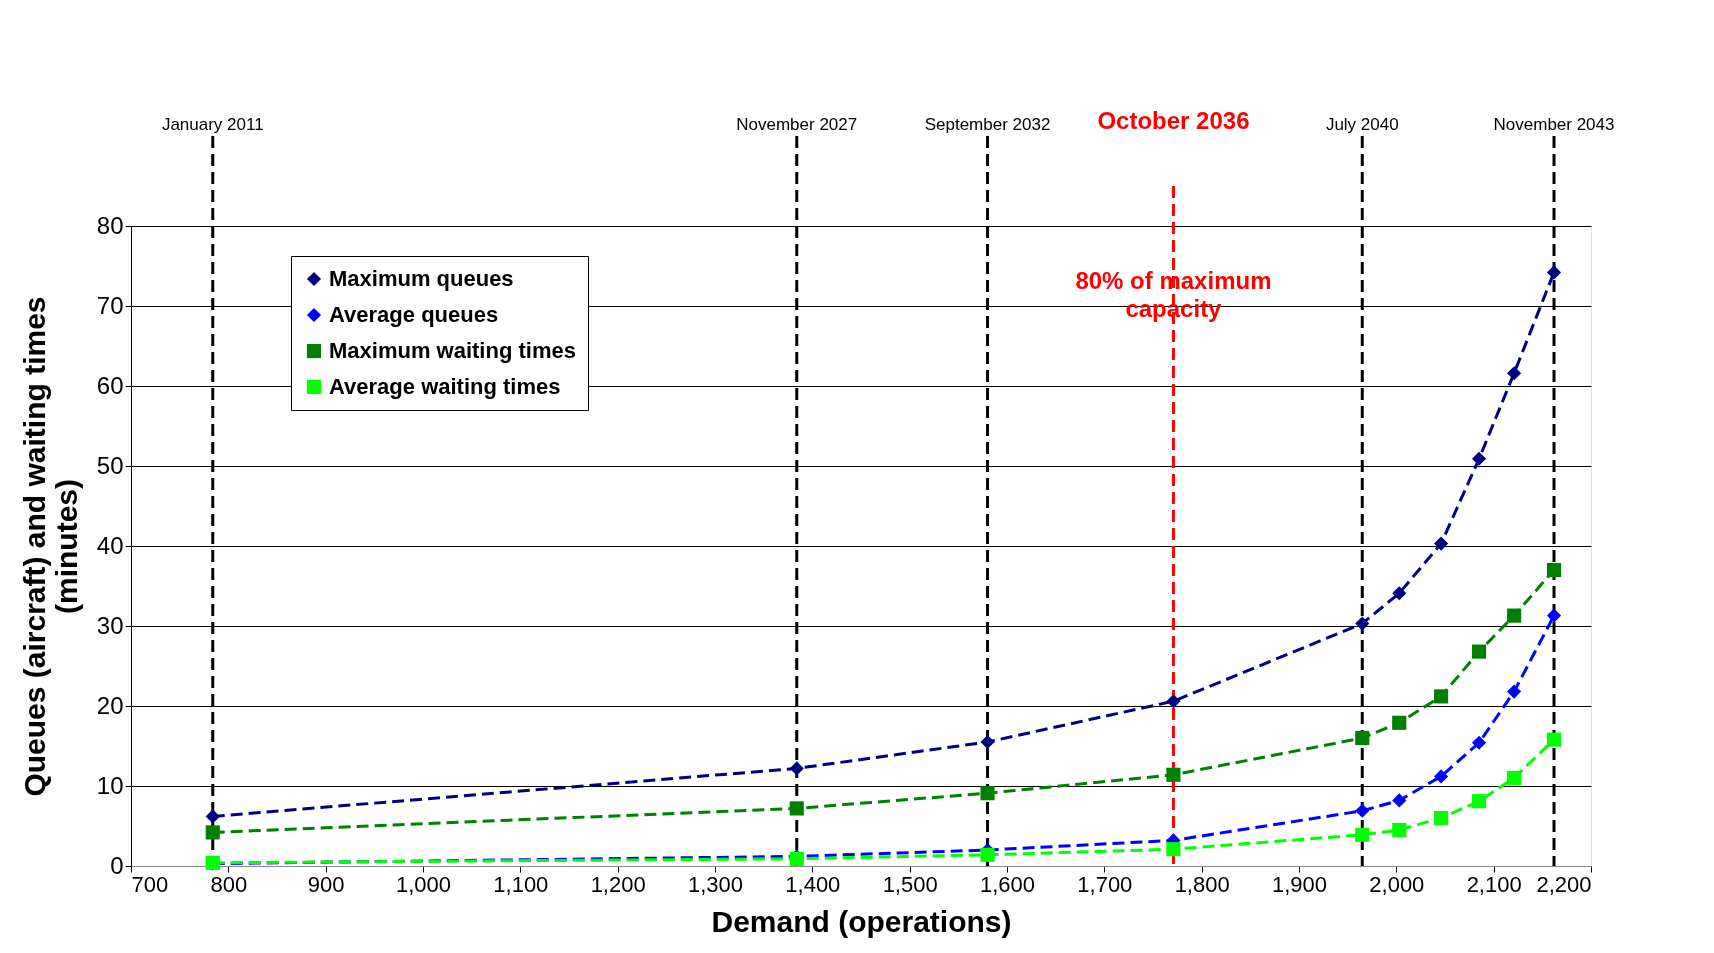 The height and width of the screenshot is (953, 1714). Describe the element at coordinates (110, 225) in the screenshot. I see `y-tick-label: 80` at that location.